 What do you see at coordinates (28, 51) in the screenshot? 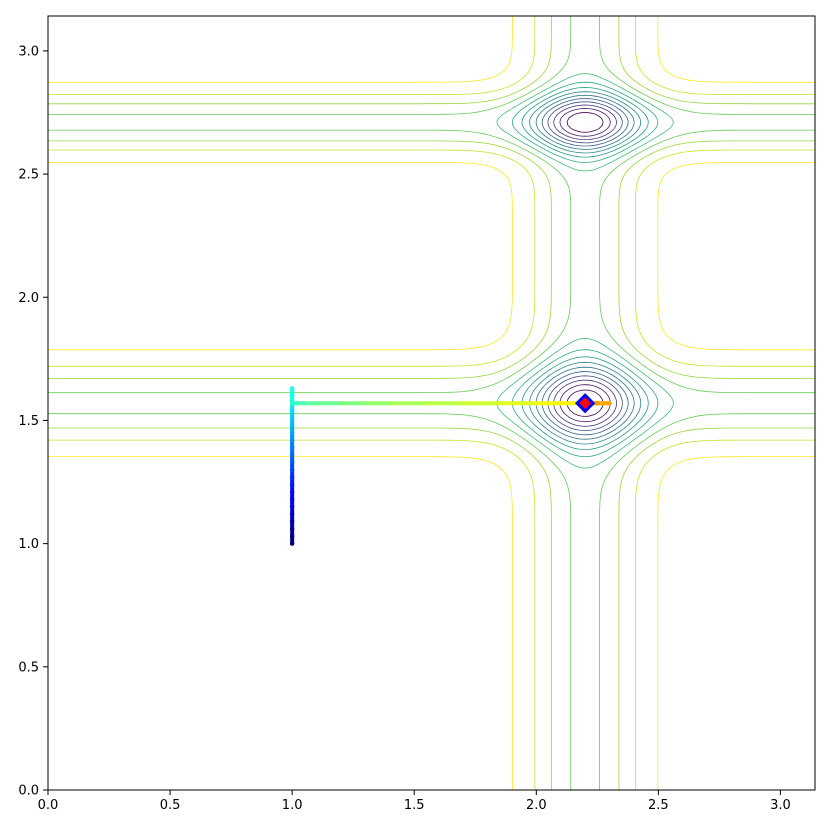
I see `y-tick-label: 3.0` at bounding box center [28, 51].